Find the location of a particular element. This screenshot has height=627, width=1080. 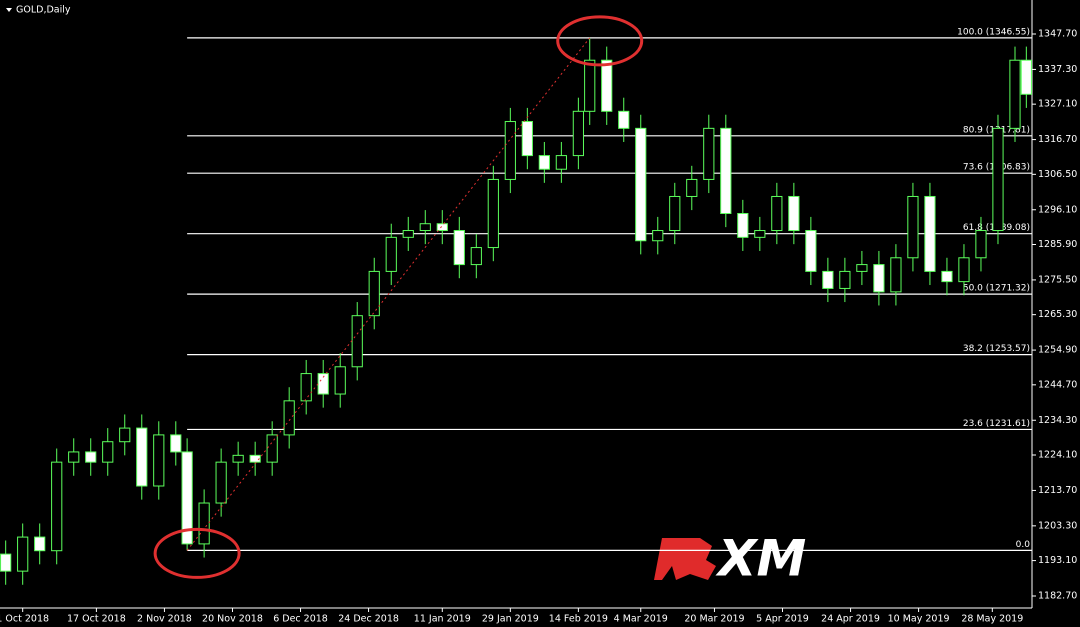

fib-label fib: 23.6 (1231.61) is located at coordinates (996, 424).